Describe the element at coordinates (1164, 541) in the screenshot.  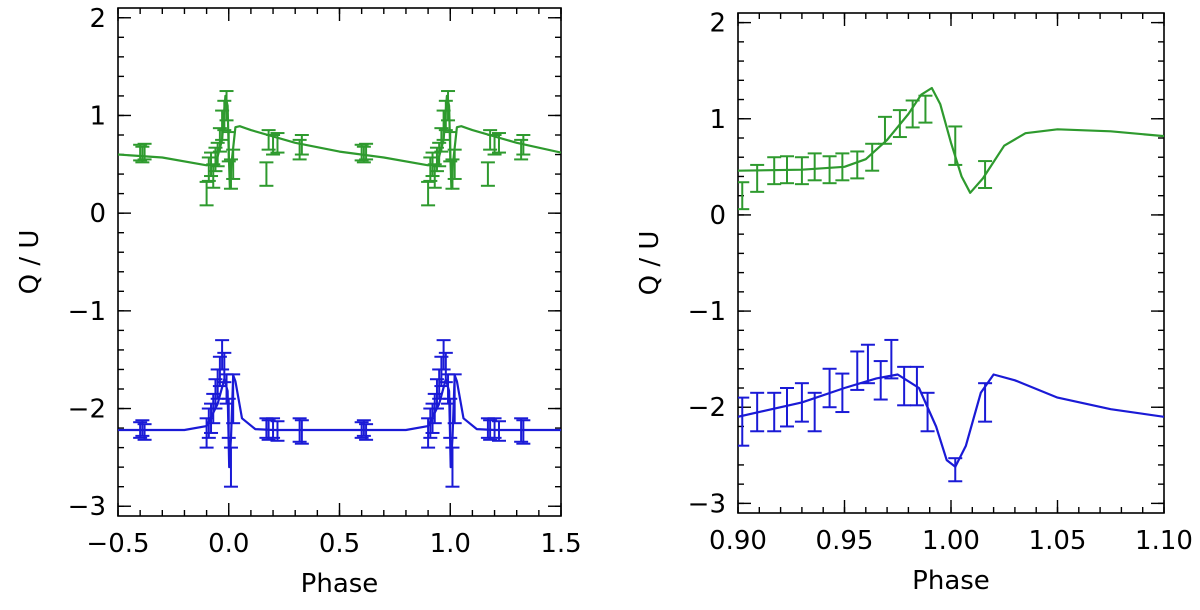
I see `x-tick-label: 1.10` at that location.